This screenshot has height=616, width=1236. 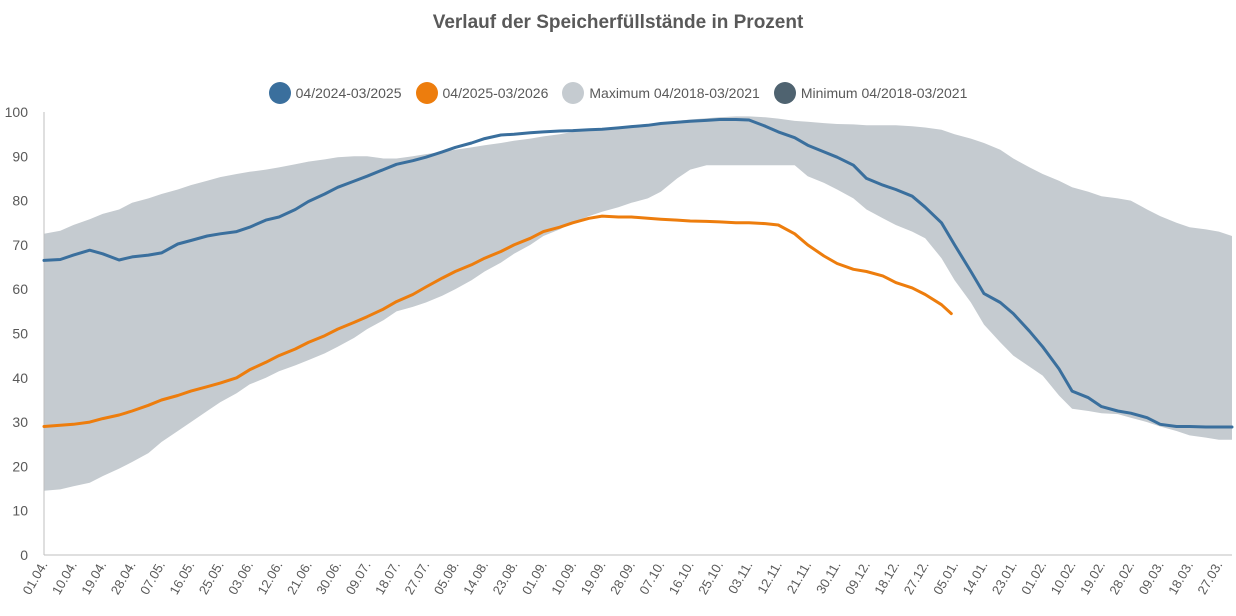 I want to click on legend-marker-2024, so click(x=279, y=93).